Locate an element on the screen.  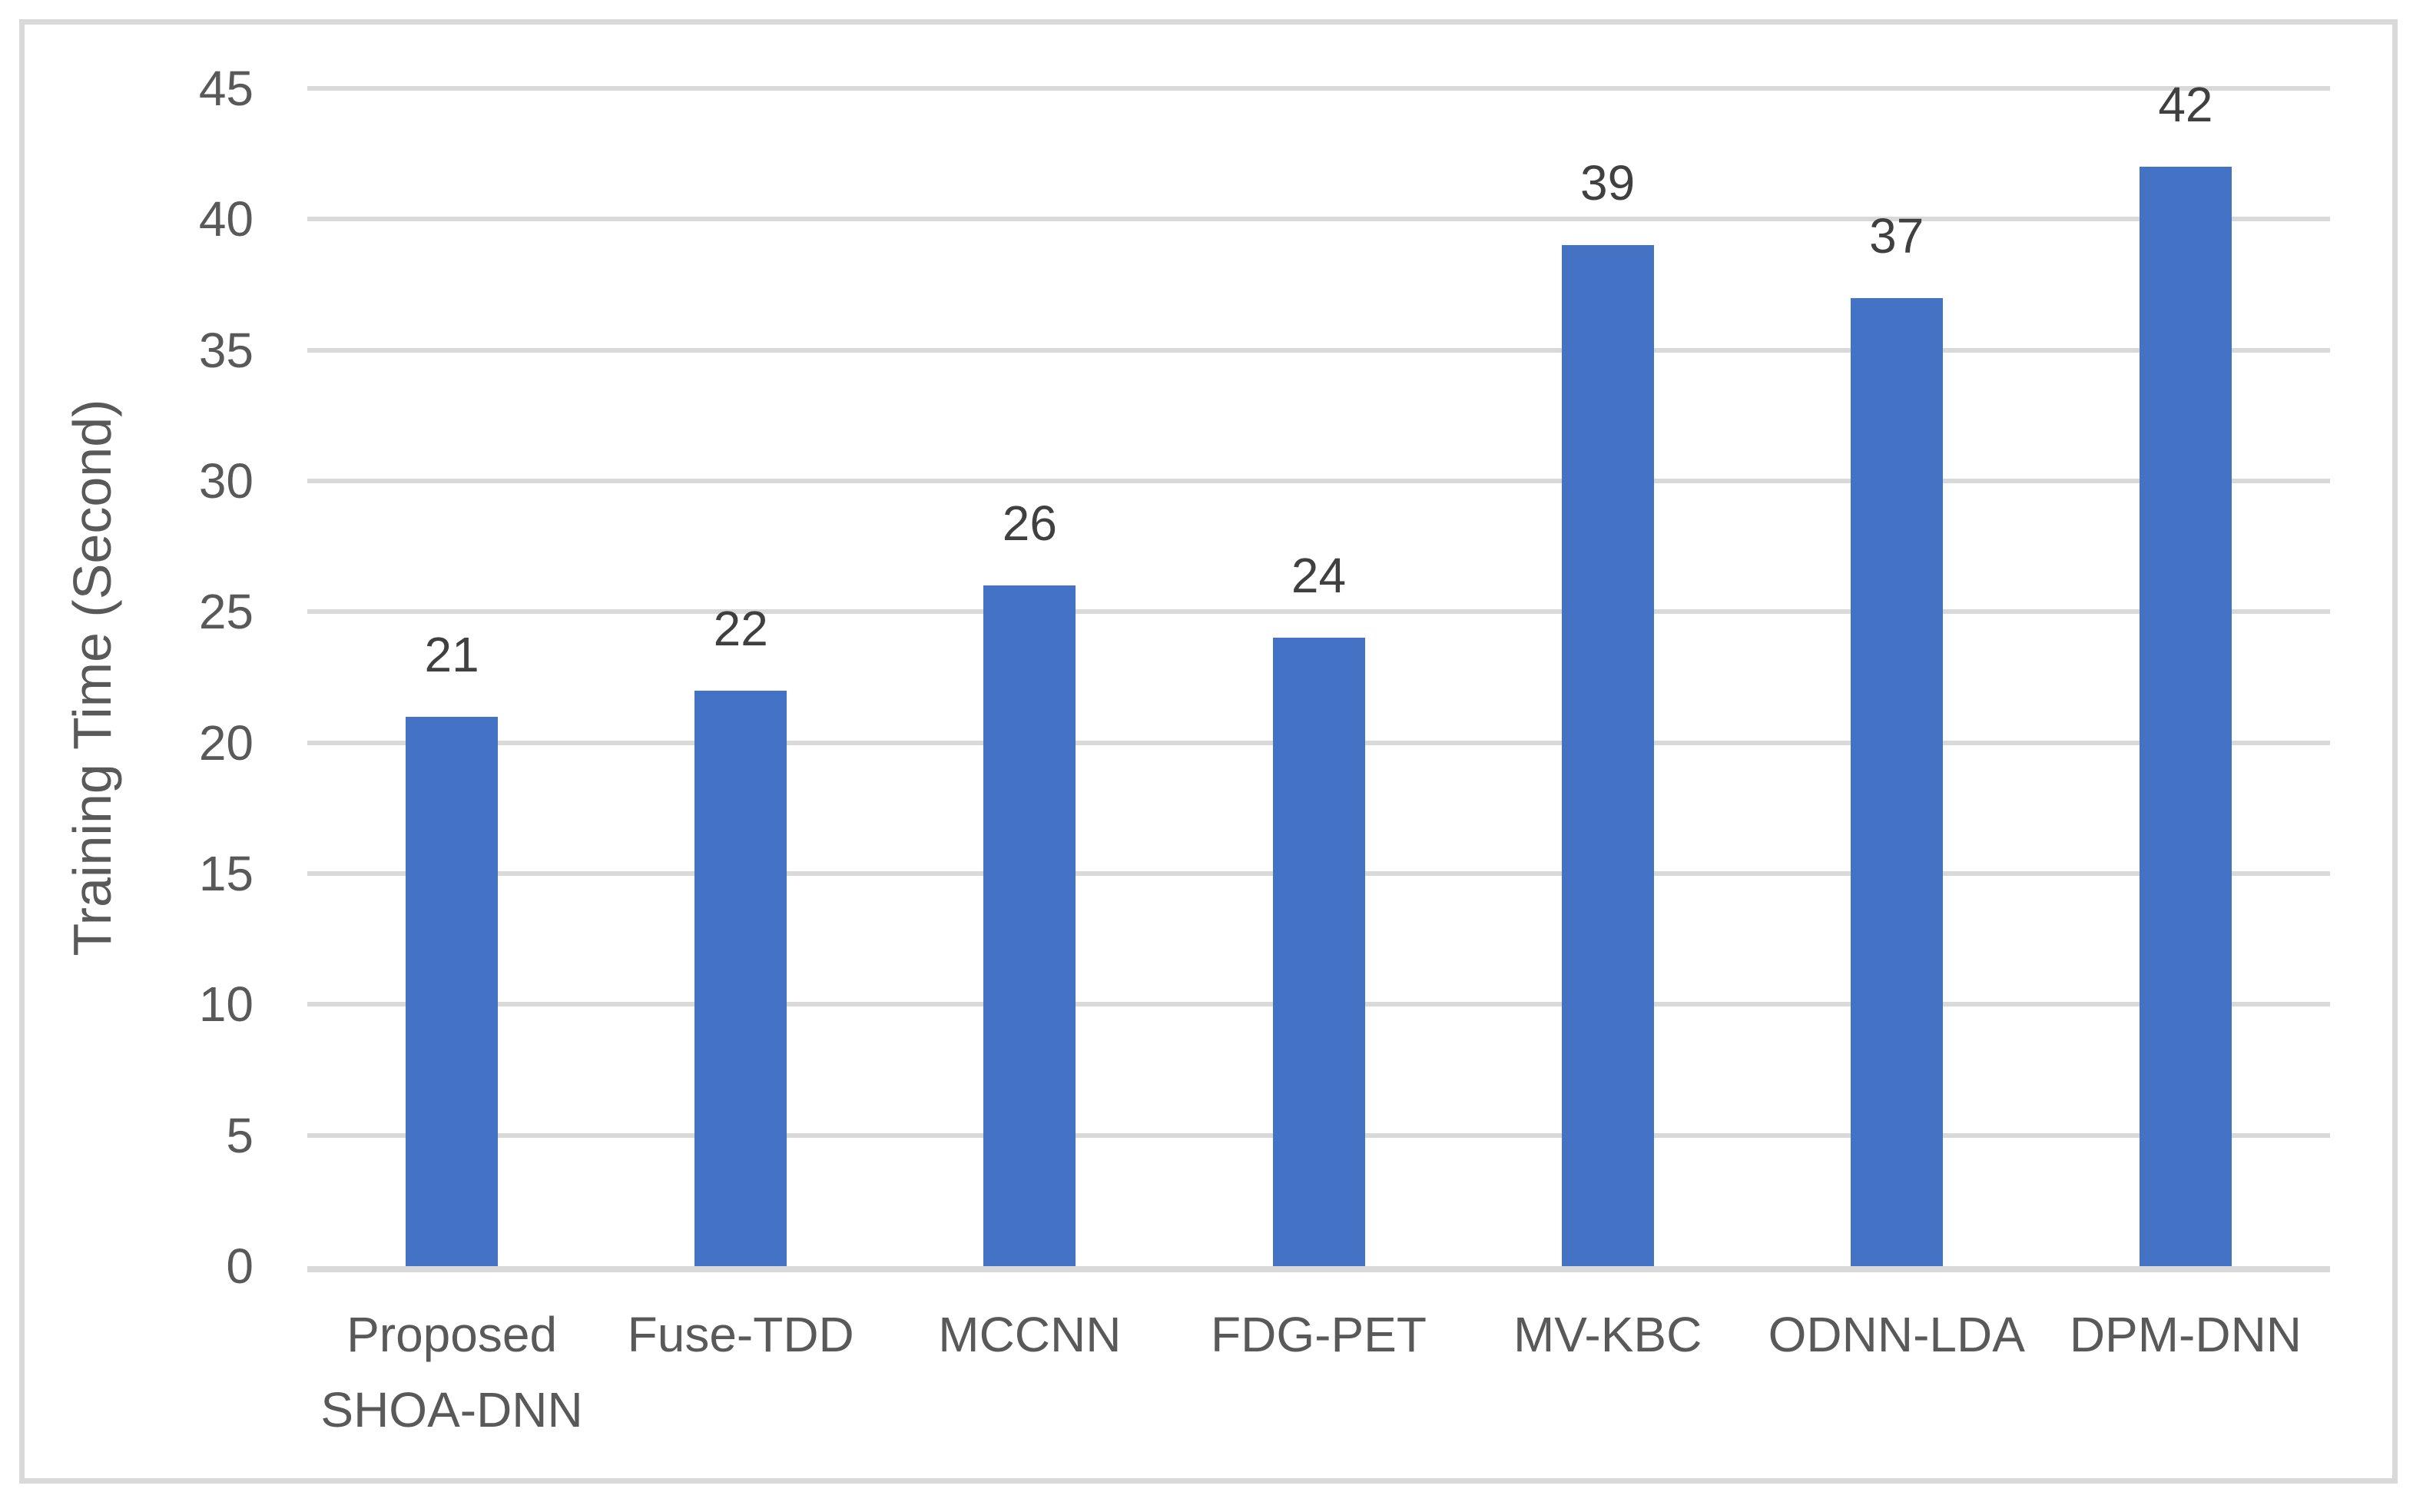
y-tick-label: 15 is located at coordinates (226, 873).